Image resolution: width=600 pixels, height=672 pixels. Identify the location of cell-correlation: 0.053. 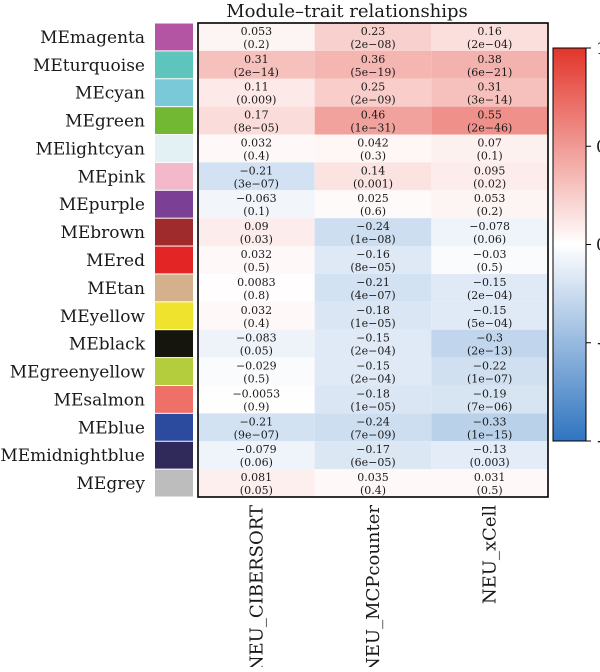
(490, 198).